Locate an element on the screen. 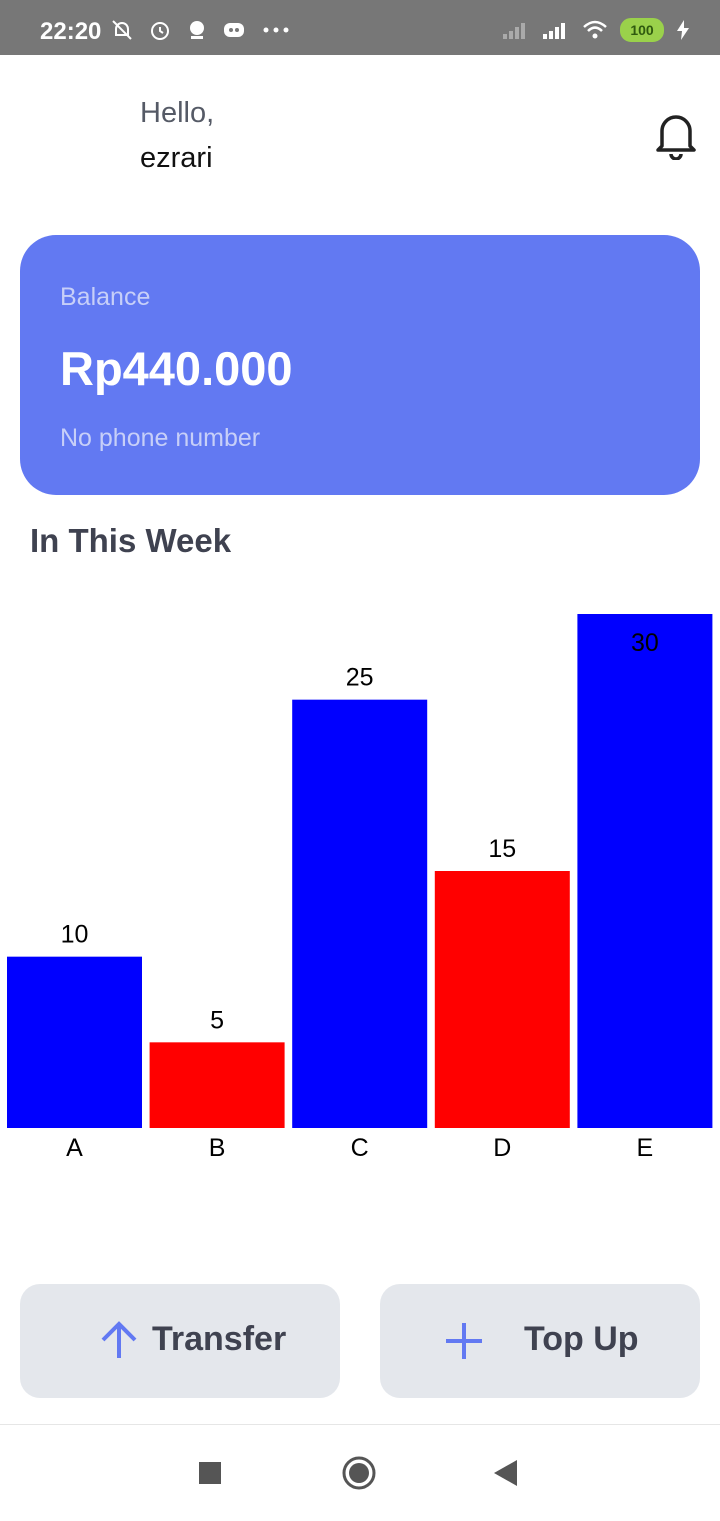  system-nav-bar is located at coordinates (360, 1472).